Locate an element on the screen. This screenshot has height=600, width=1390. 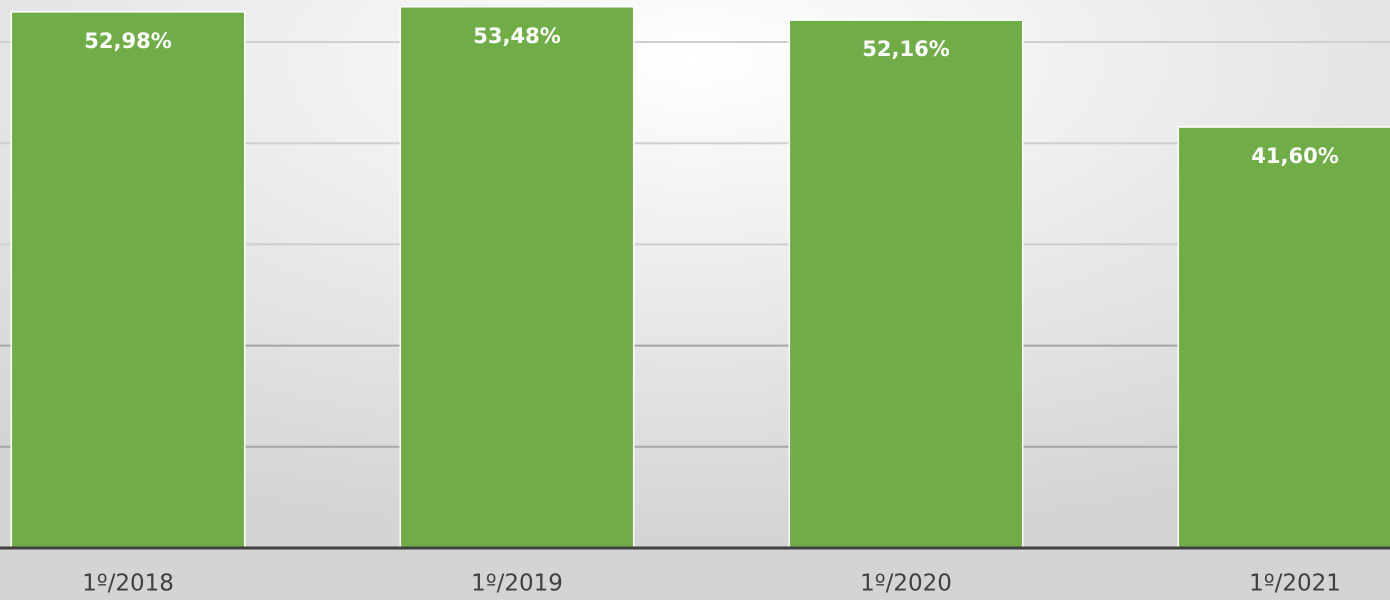
value-label: 53,48% is located at coordinates (516, 36).